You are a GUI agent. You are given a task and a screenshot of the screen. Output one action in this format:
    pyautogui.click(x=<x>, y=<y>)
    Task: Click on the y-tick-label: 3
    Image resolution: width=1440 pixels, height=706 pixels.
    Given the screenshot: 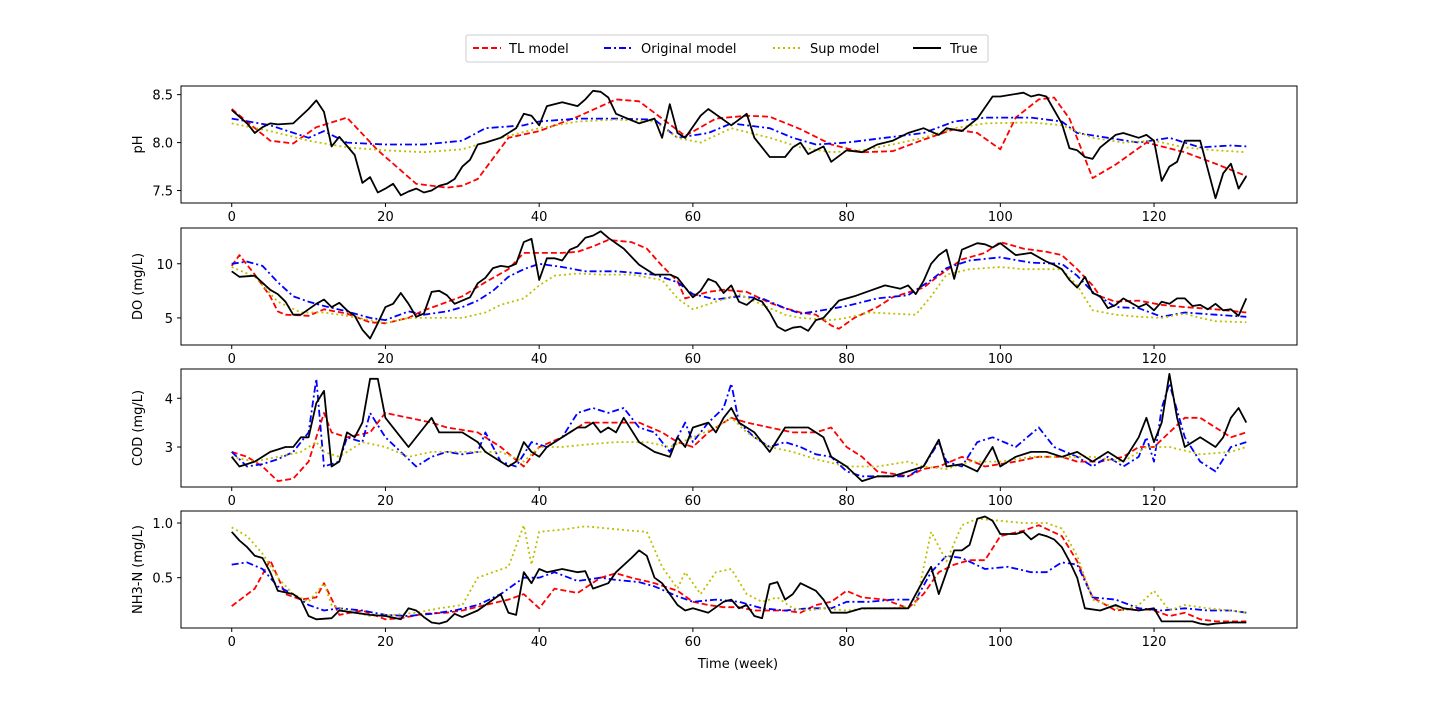 What is the action you would take?
    pyautogui.click(x=169, y=448)
    